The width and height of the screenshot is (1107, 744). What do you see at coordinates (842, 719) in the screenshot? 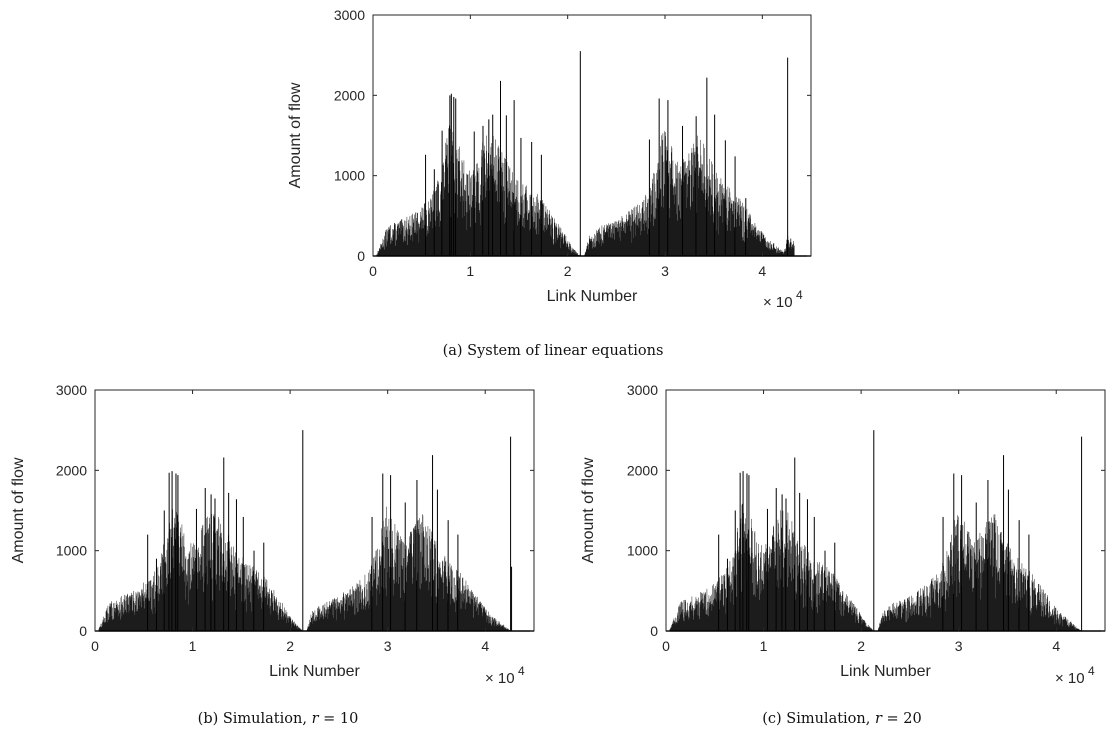
I see `caption-c: (c) Simulation, r = 20` at bounding box center [842, 719].